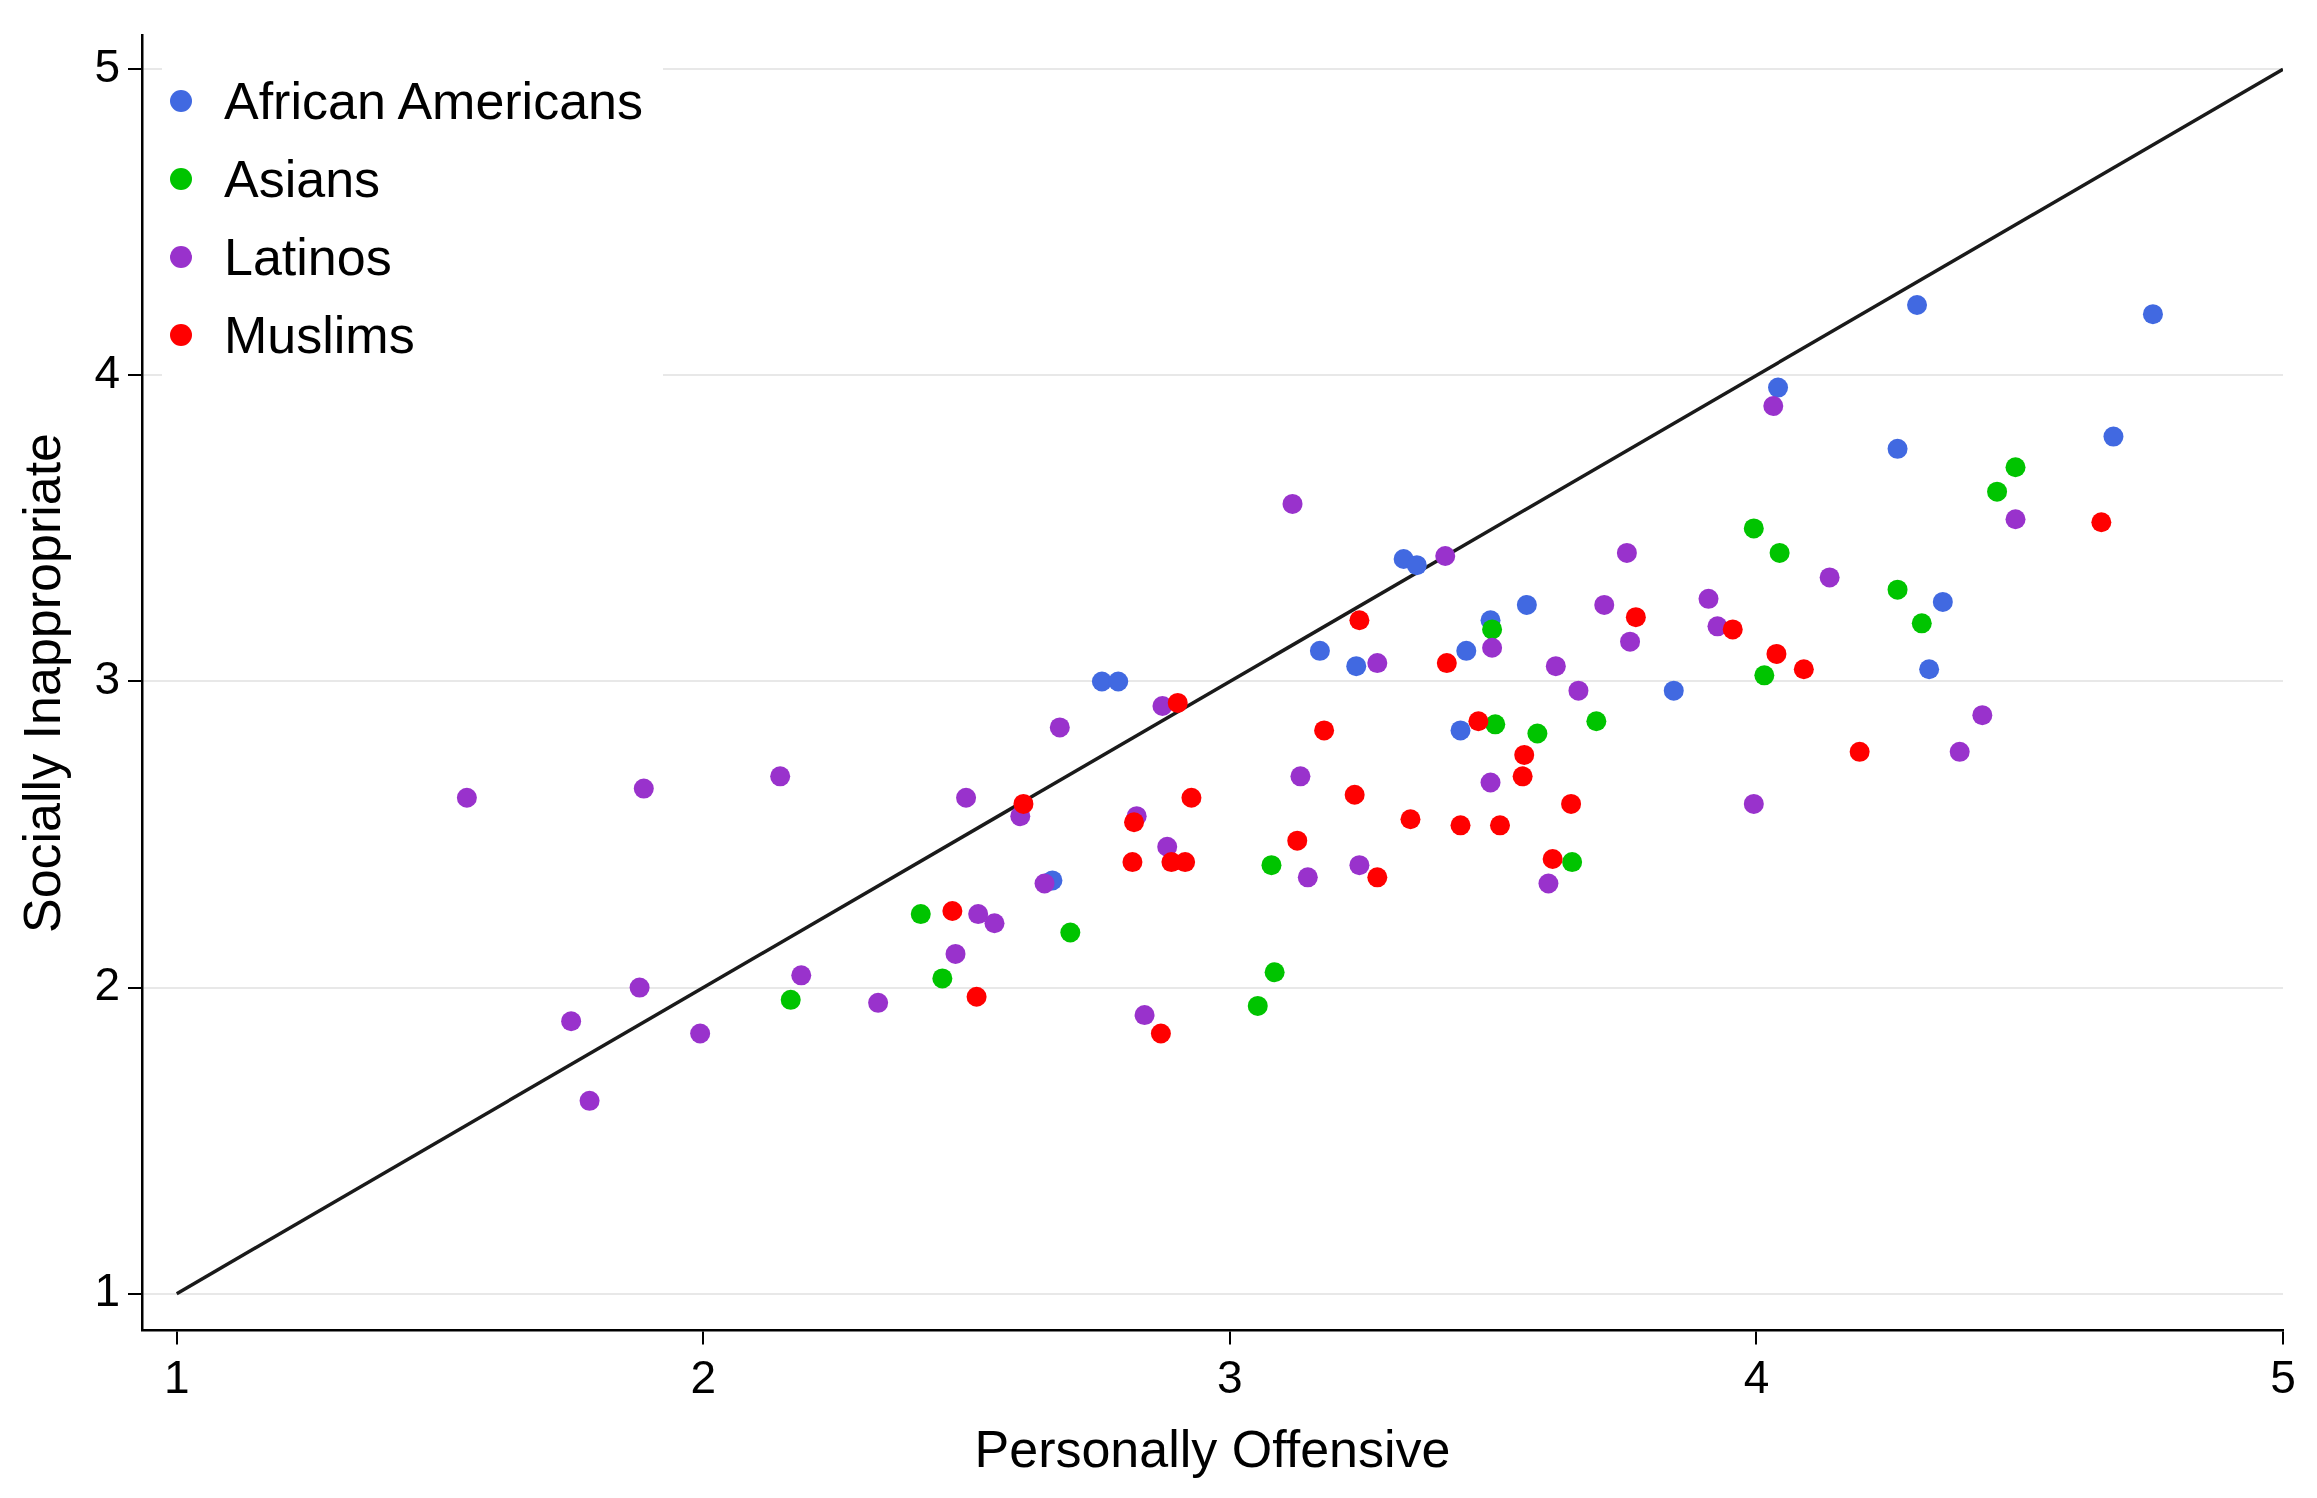 The height and width of the screenshot is (1498, 2317). Describe the element at coordinates (433, 100) in the screenshot. I see `legend-label: African Americans` at that location.